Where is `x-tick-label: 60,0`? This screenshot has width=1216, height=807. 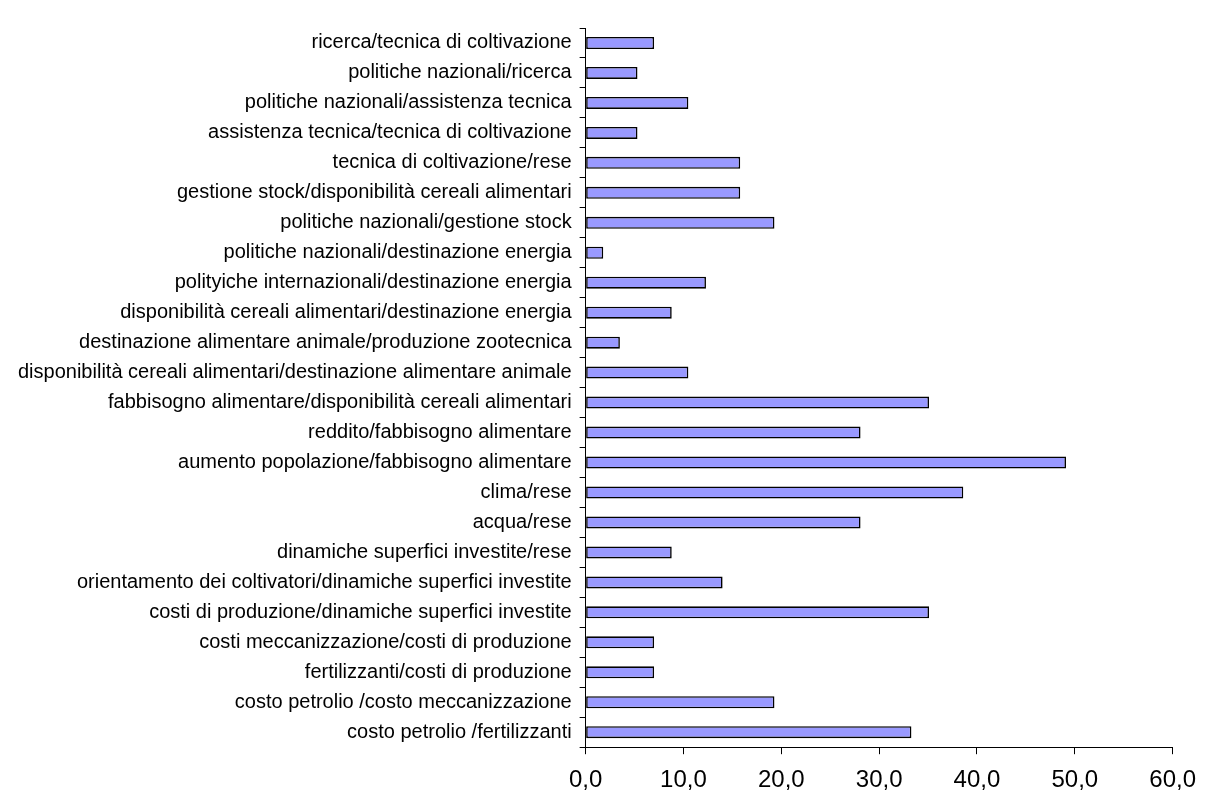 x-tick-label: 60,0 is located at coordinates (1172, 779).